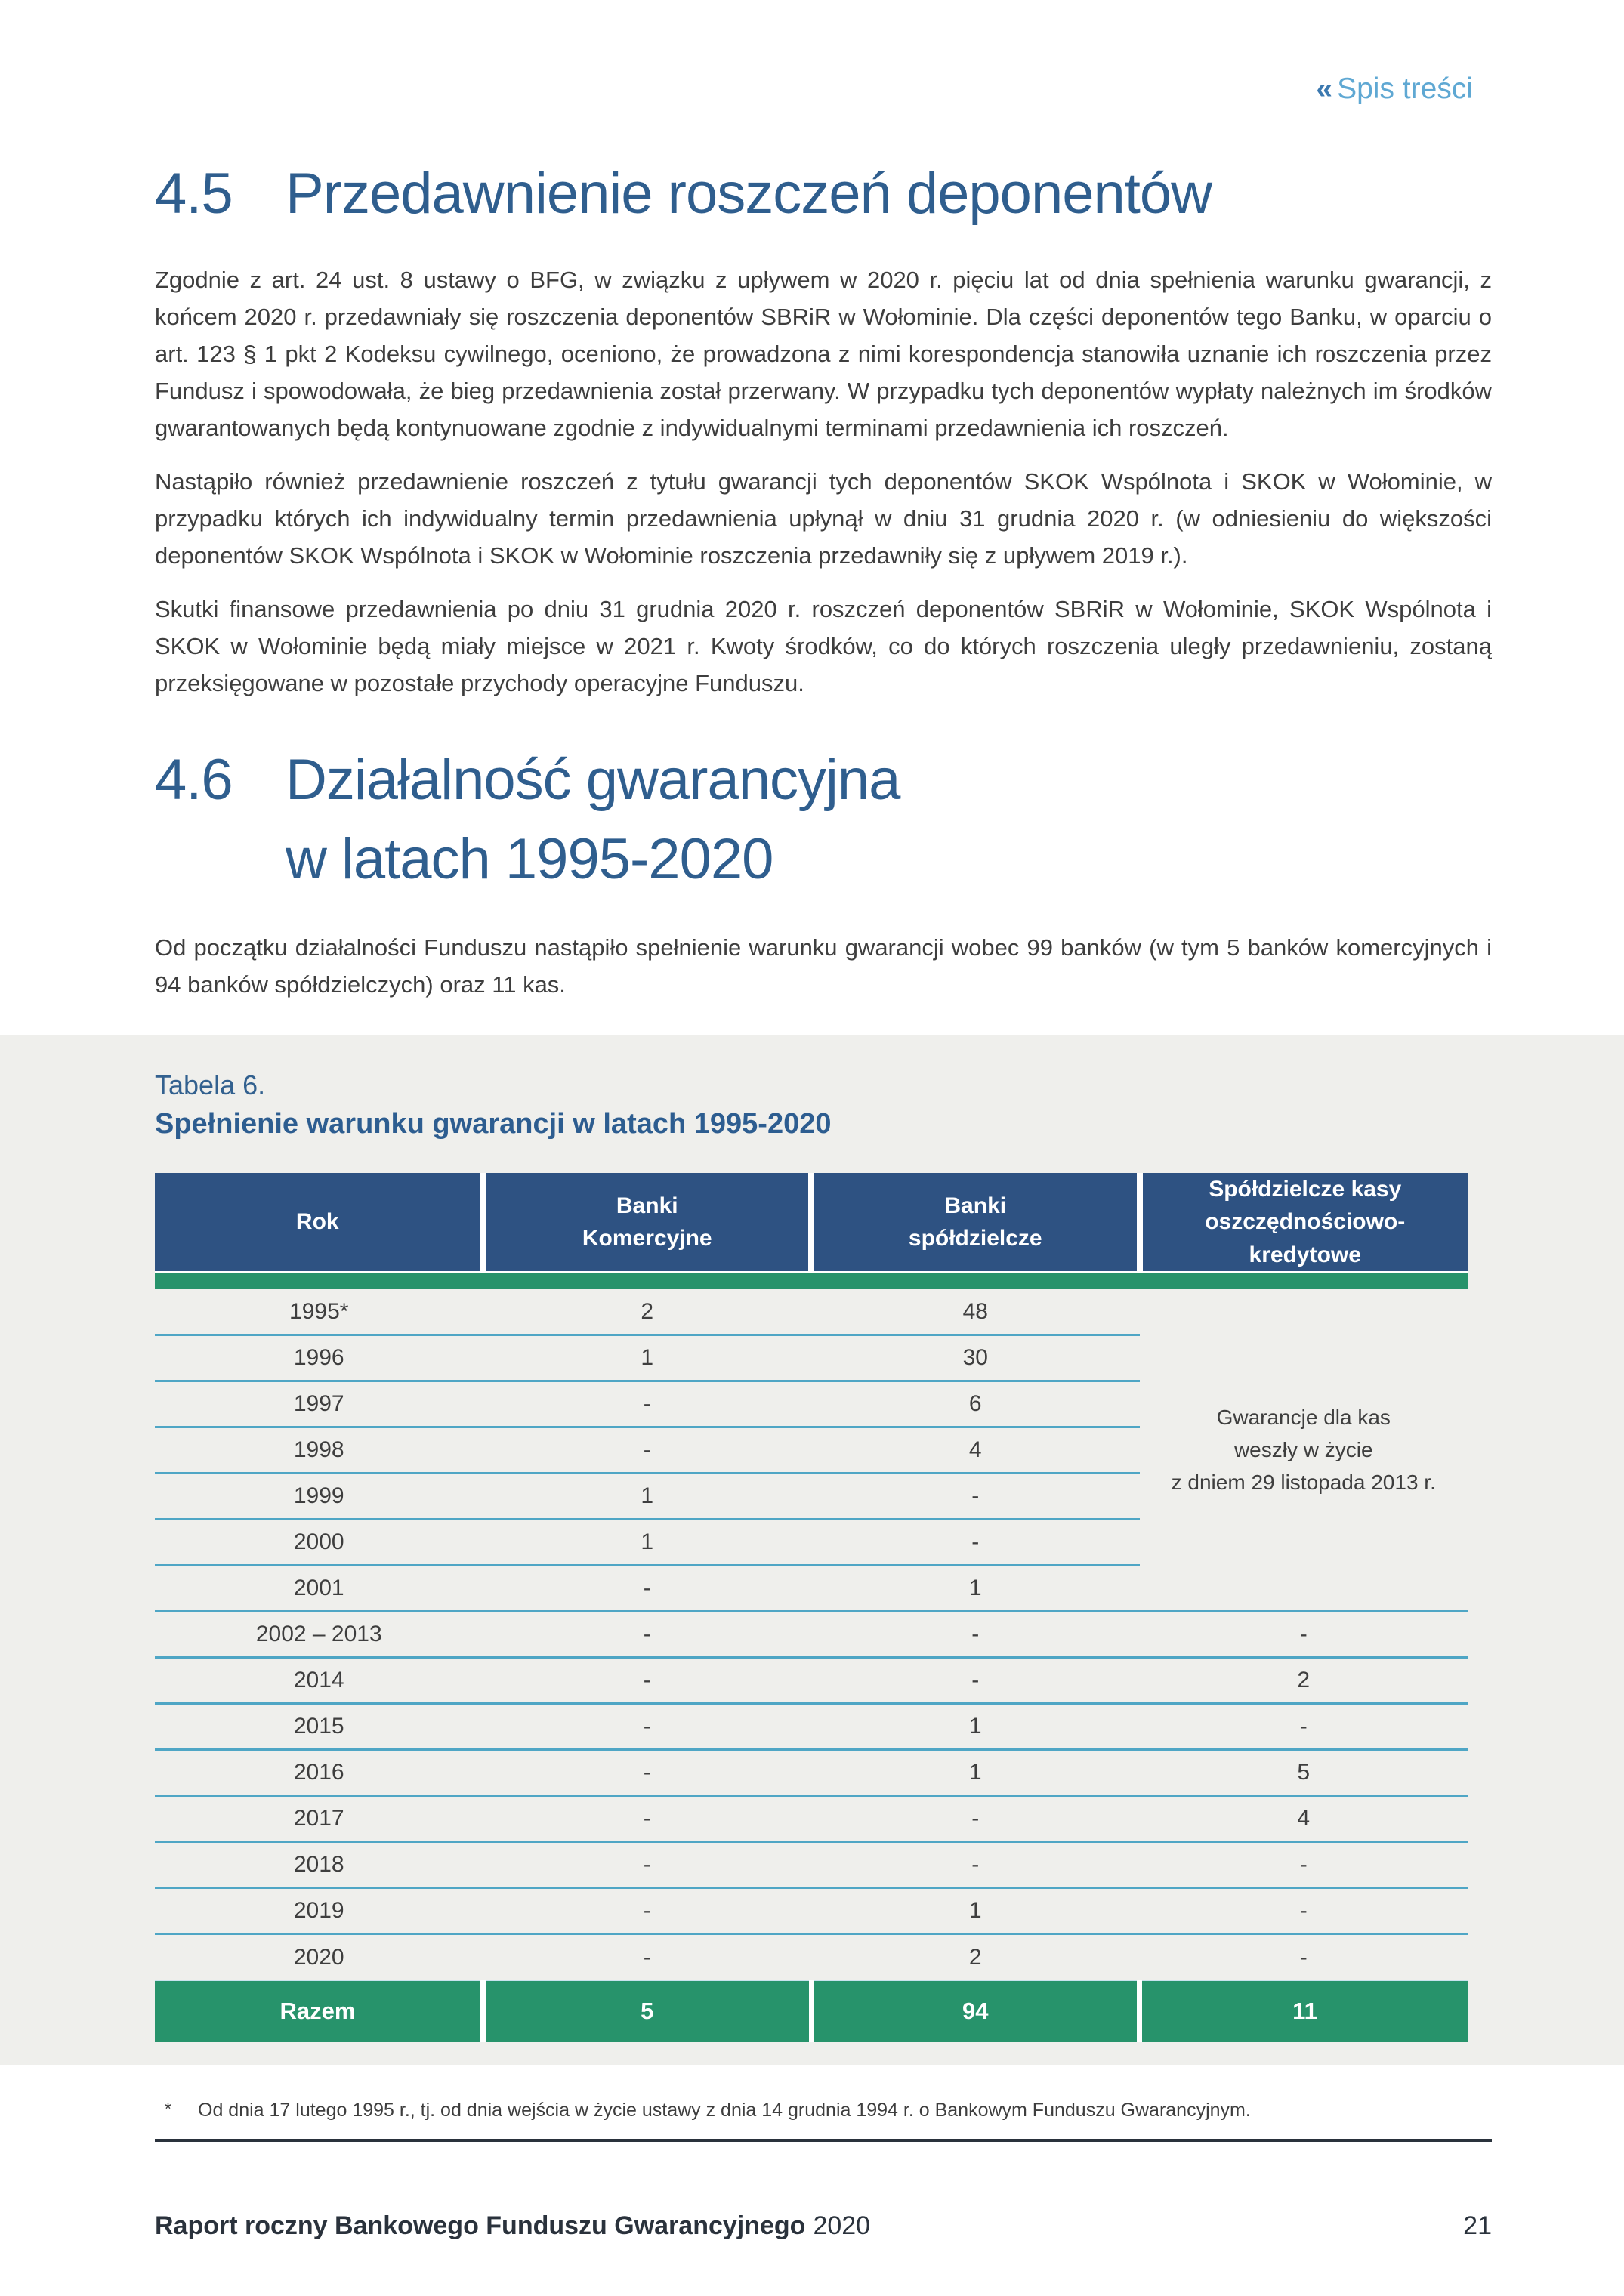 The height and width of the screenshot is (2296, 1624). I want to click on year-cell: 1998, so click(319, 1451).